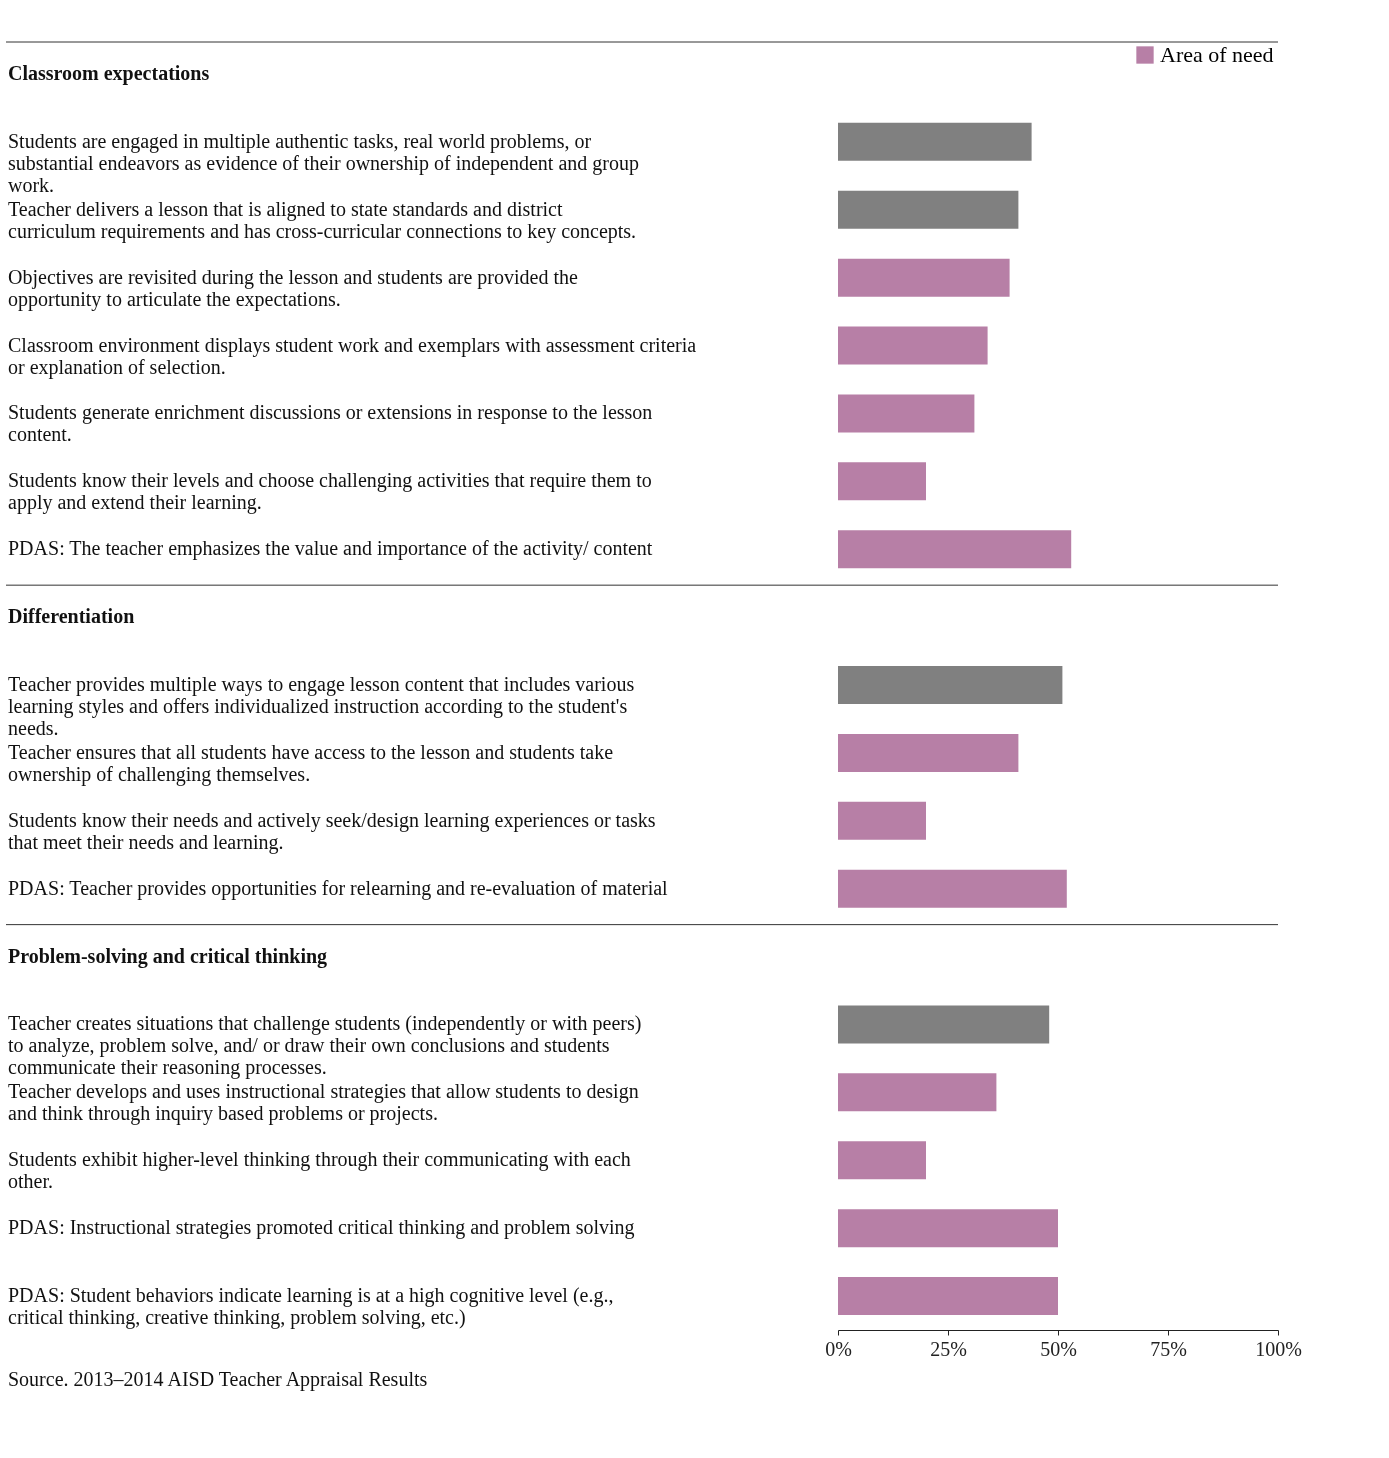 This screenshot has width=1389, height=1458. Describe the element at coordinates (311, 763) in the screenshot. I see `y-tick-label: Teacher ensures that all students have access to the lesson and students take ownership of challenging themselves.` at that location.